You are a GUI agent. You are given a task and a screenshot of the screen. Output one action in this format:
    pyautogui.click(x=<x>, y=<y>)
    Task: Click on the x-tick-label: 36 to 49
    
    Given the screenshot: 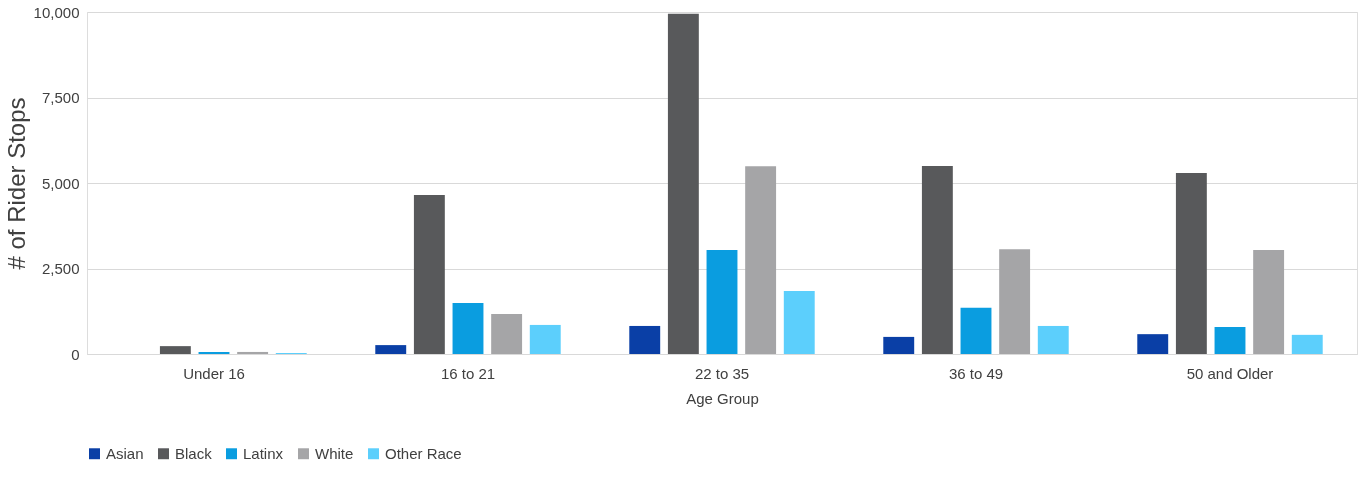 What is the action you would take?
    pyautogui.click(x=976, y=373)
    